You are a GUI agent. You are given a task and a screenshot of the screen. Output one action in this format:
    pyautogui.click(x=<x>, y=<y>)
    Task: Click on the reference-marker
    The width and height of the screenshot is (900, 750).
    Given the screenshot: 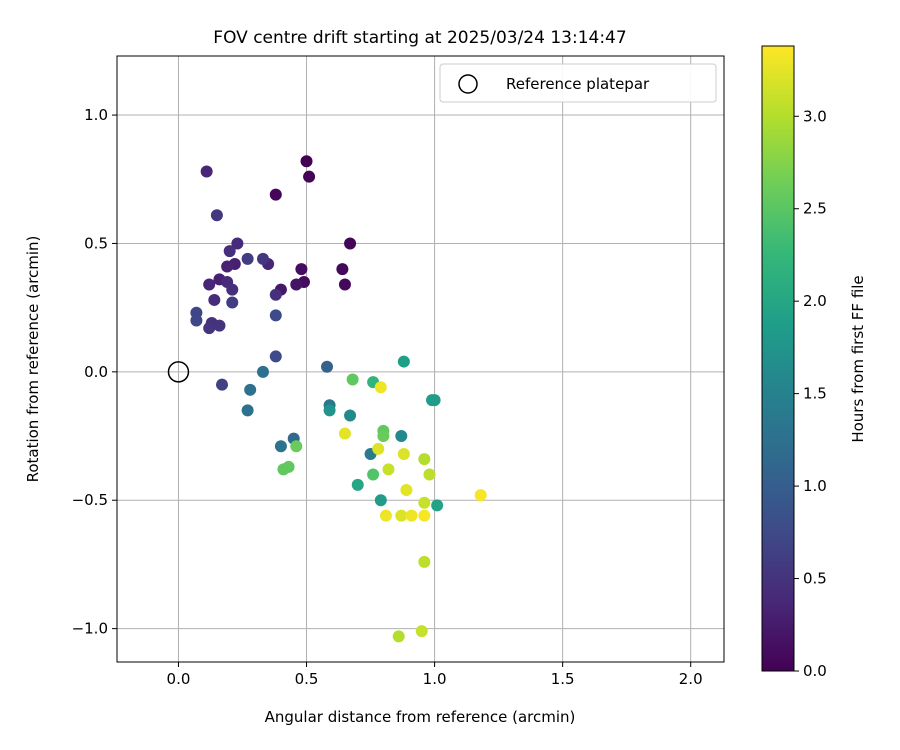 What is the action you would take?
    pyautogui.click(x=178, y=372)
    